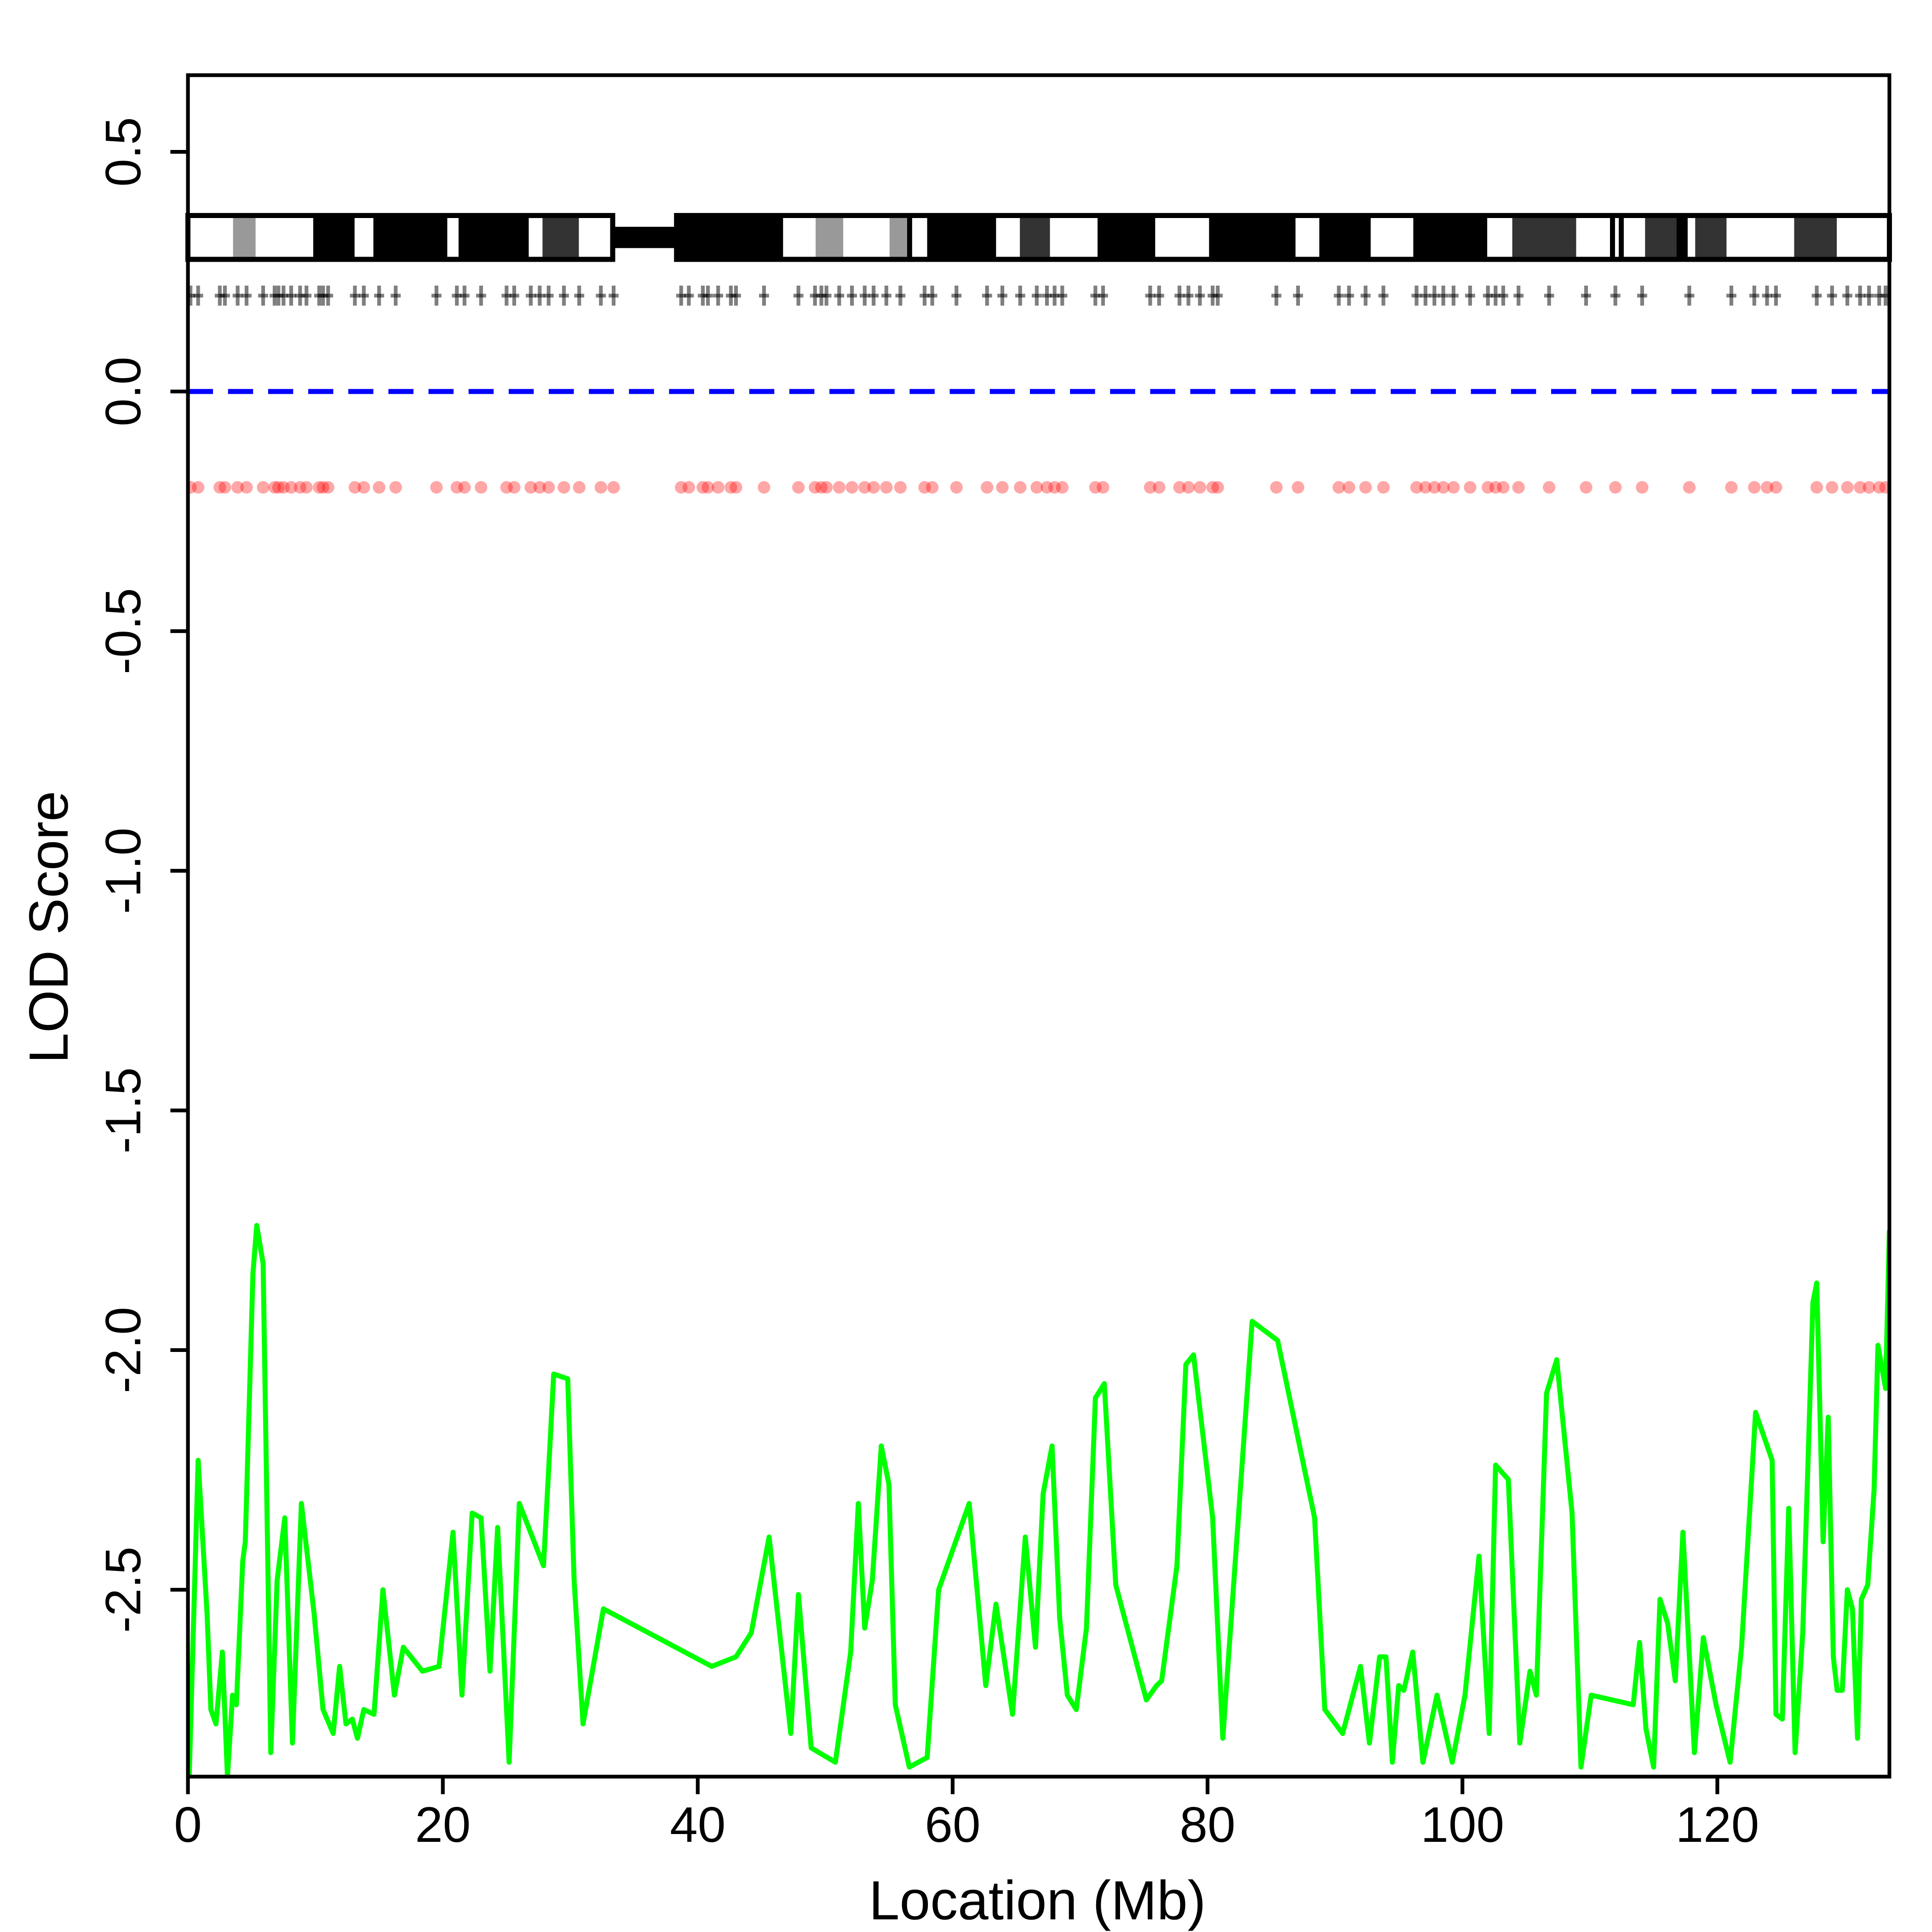  I want to click on x-tick-label: 20, so click(443, 1825).